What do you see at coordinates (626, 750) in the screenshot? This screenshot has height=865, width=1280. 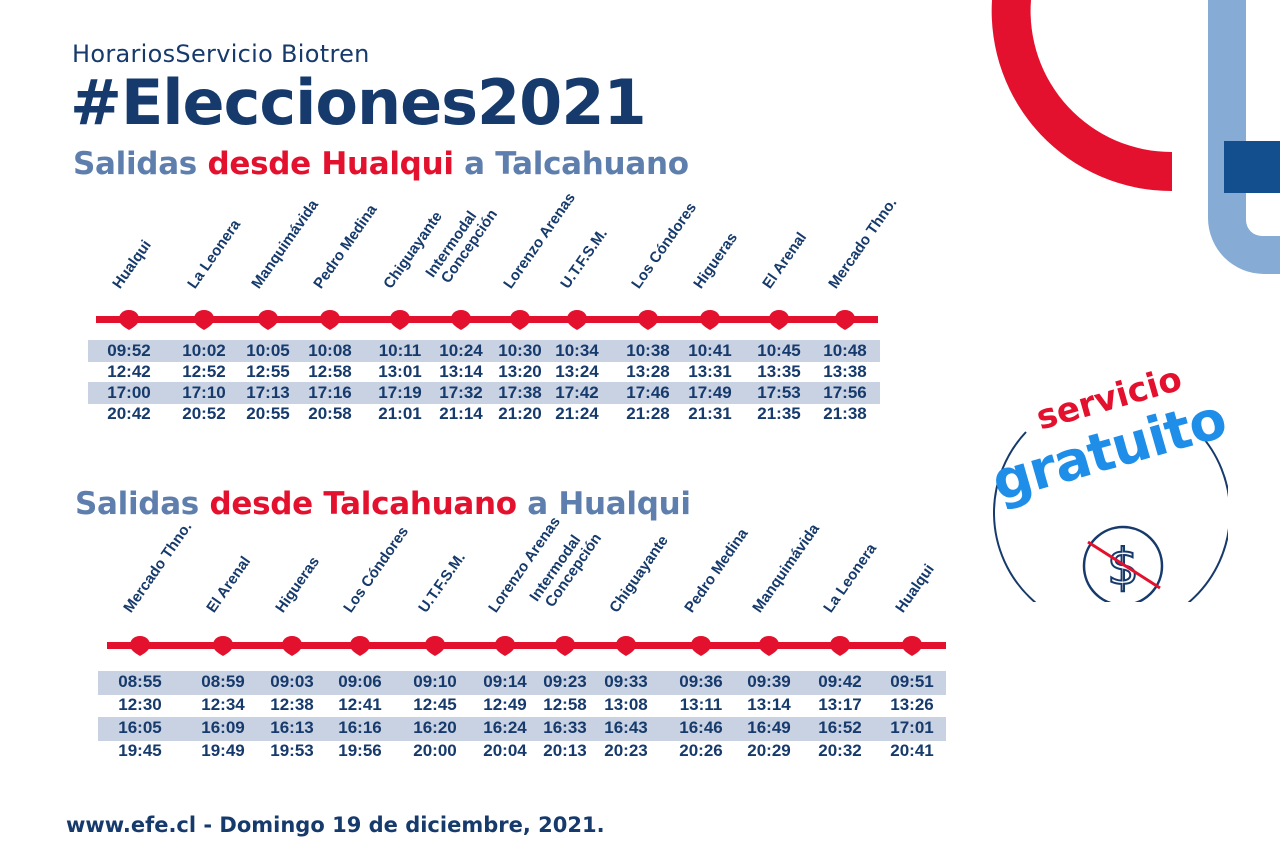 I see `departure-time: 20:23` at bounding box center [626, 750].